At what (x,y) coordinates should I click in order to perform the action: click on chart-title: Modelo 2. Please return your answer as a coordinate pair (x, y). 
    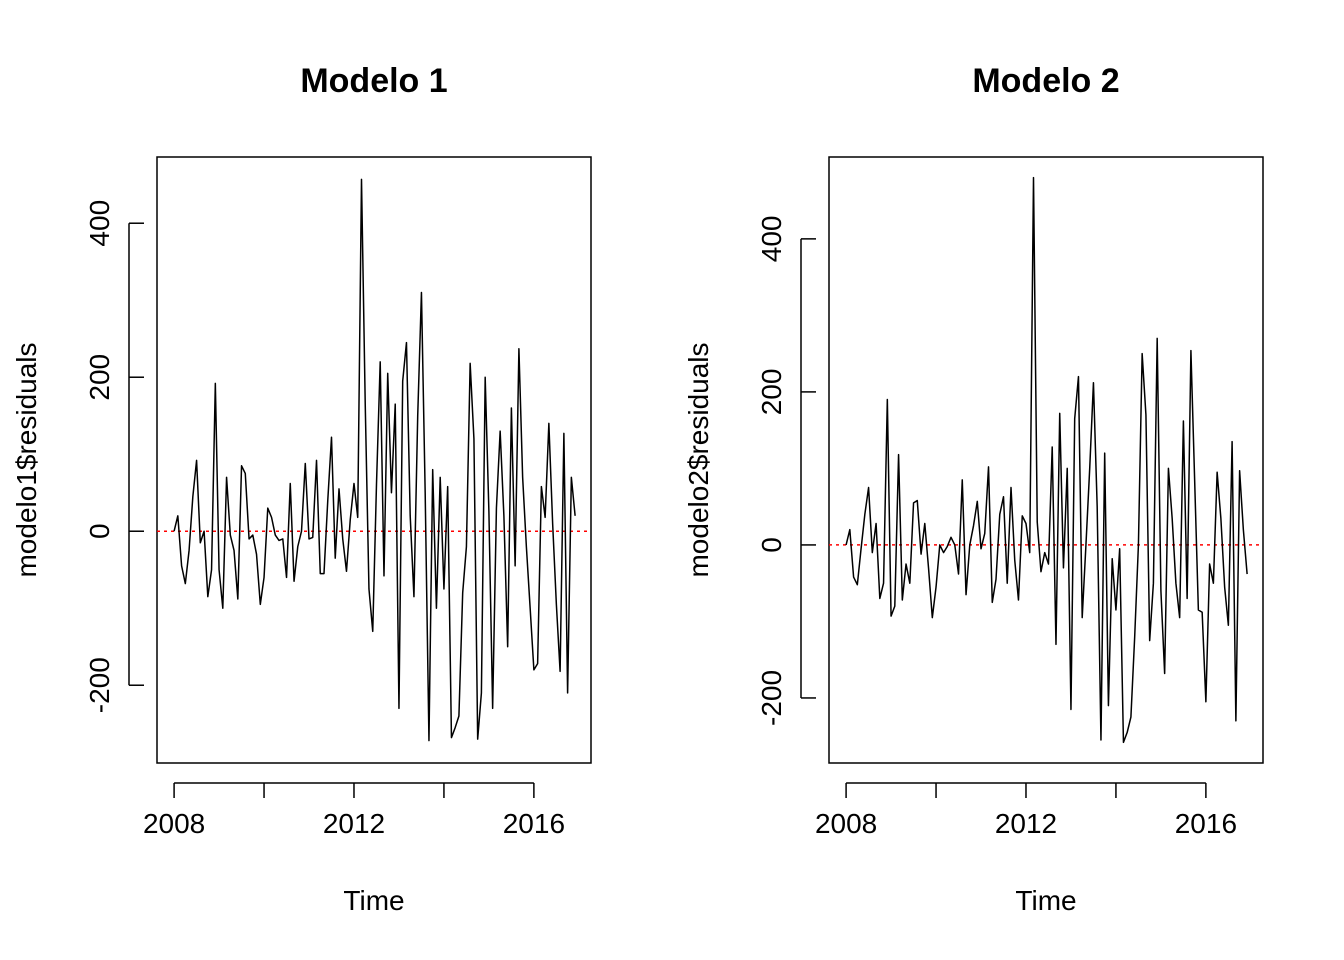
    Looking at the image, I should click on (1045, 81).